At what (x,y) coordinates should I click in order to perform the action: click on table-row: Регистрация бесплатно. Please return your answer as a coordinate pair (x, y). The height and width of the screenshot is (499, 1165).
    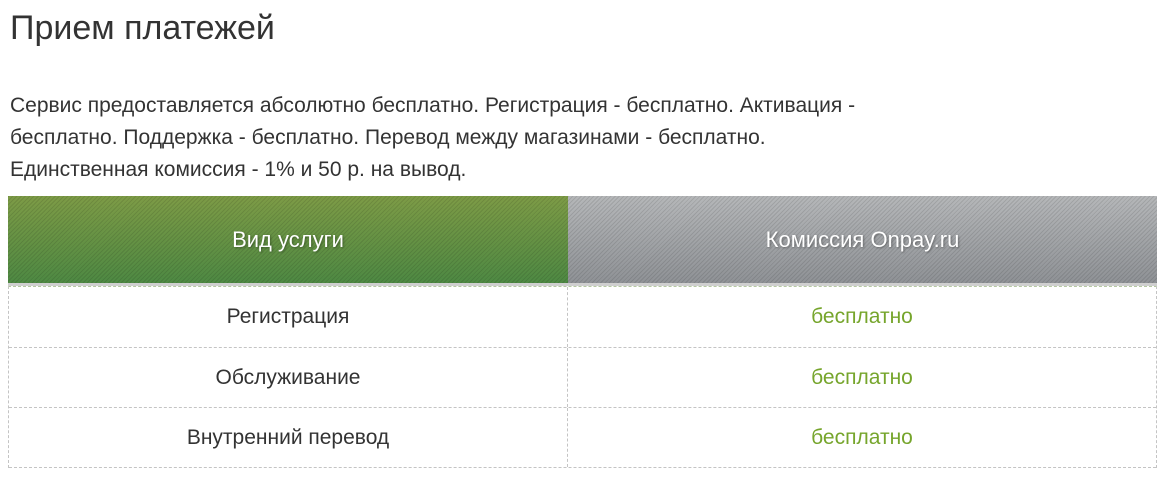
    Looking at the image, I should click on (582, 317).